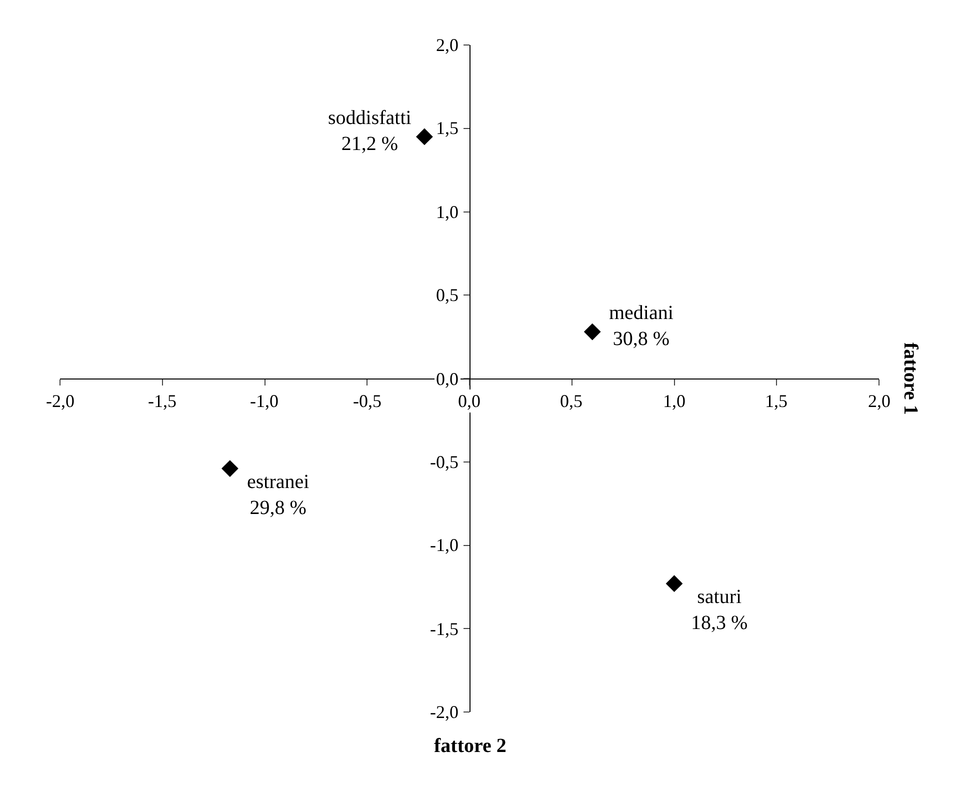 The image size is (954, 787). What do you see at coordinates (447, 212) in the screenshot?
I see `y-tick-label: 1,0` at bounding box center [447, 212].